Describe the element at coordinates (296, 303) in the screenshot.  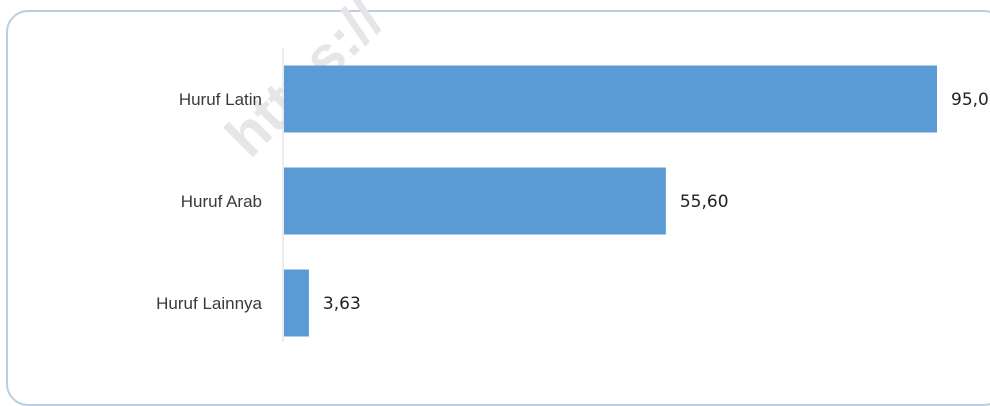
I see `bar-huruf-lainnya` at that location.